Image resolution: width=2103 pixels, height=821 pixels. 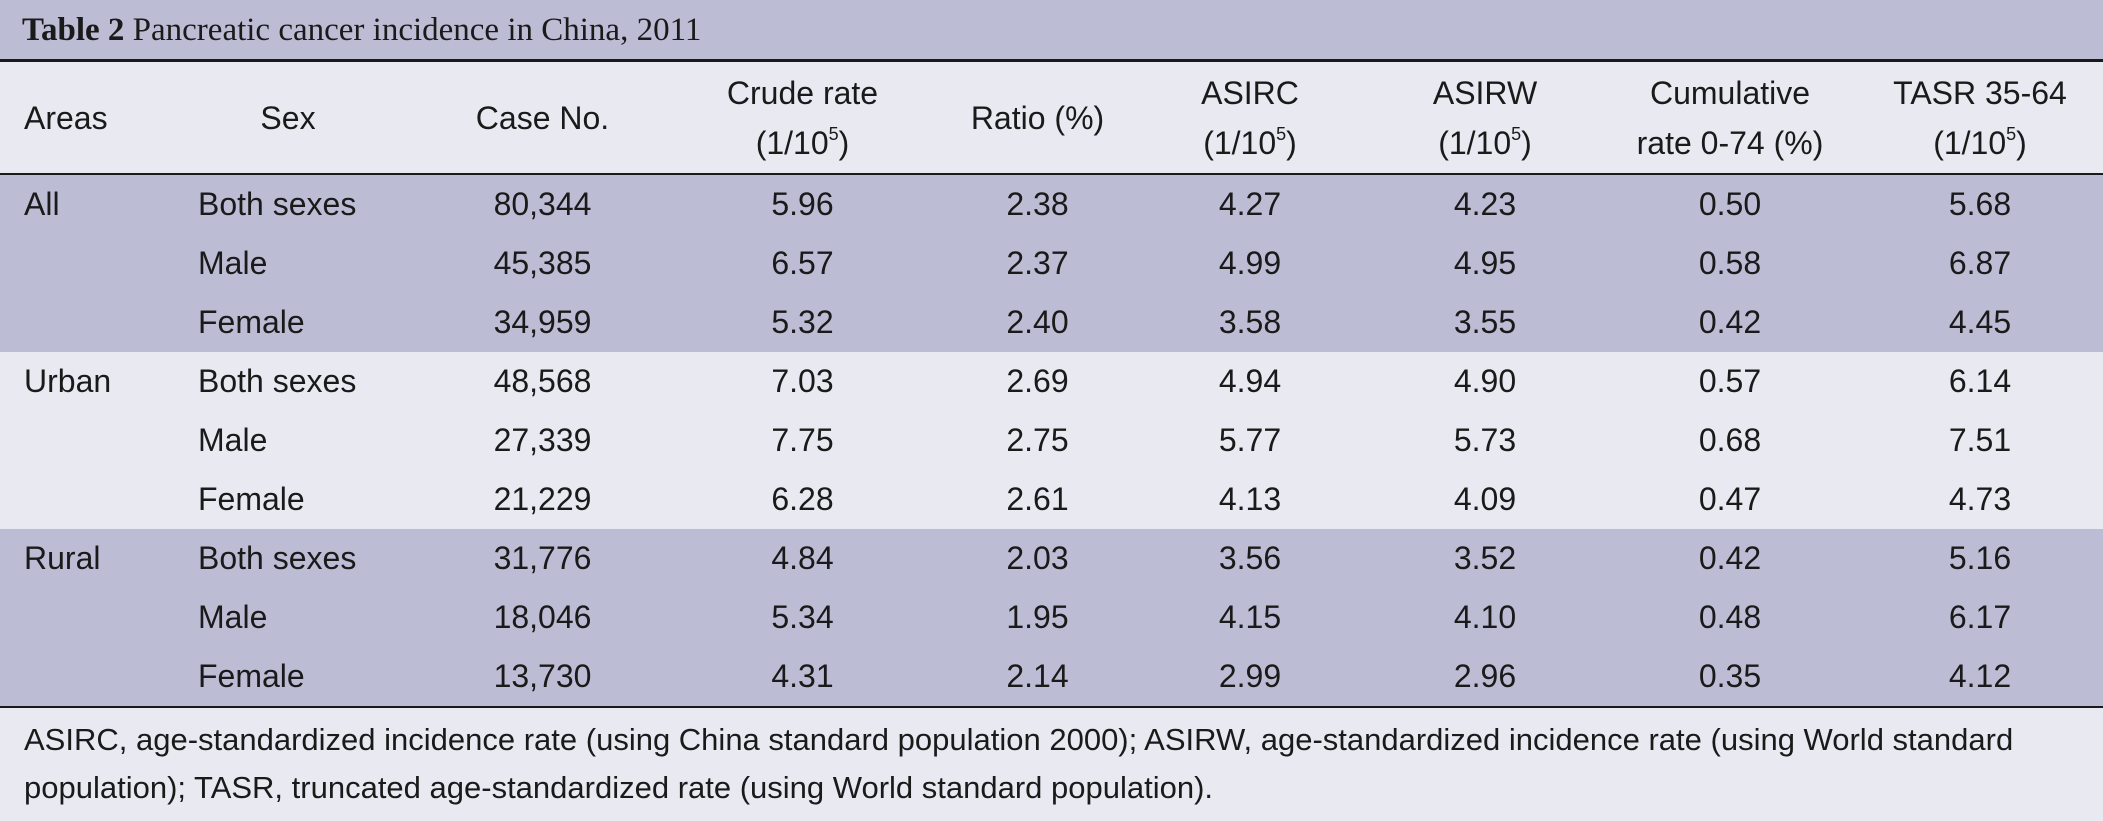 I want to click on header-ratio-label: Ratio (%), so click(x=1037, y=117).